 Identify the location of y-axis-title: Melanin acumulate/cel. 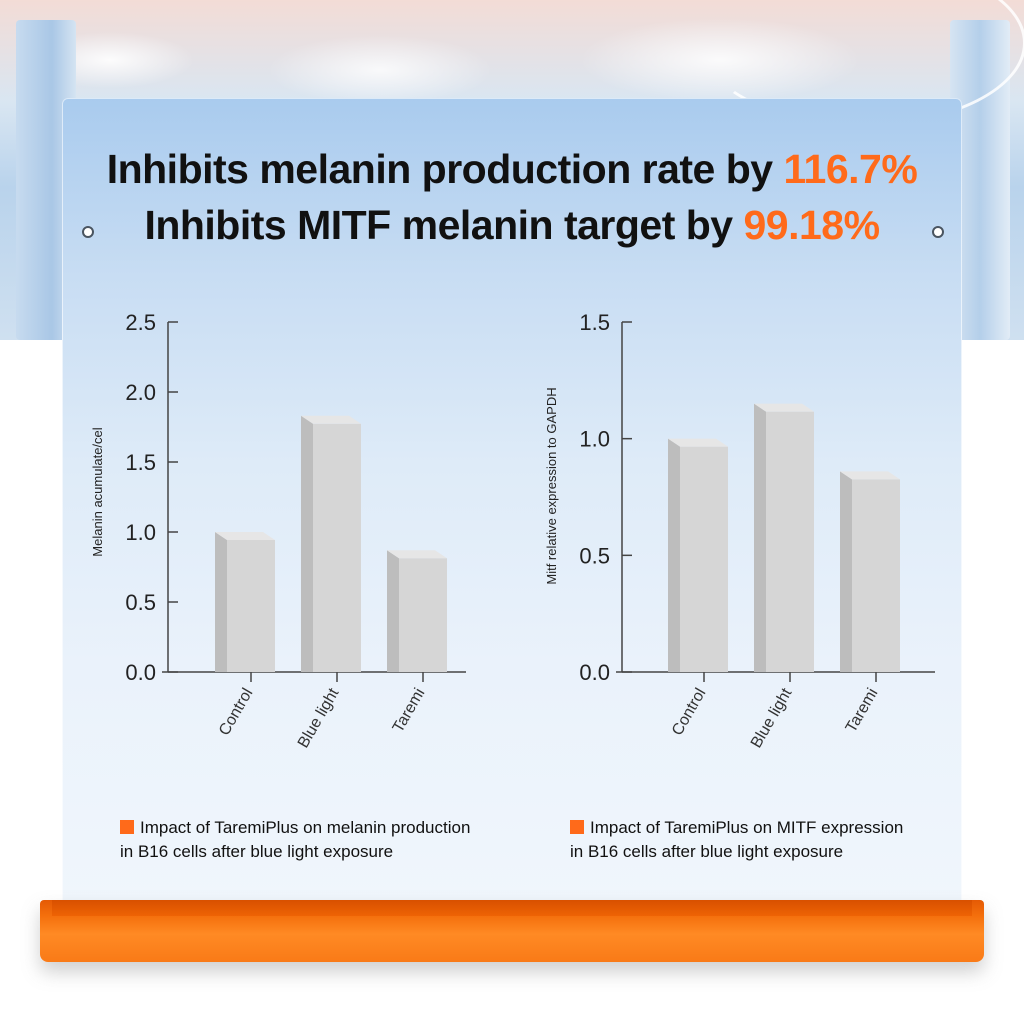
(97, 491).